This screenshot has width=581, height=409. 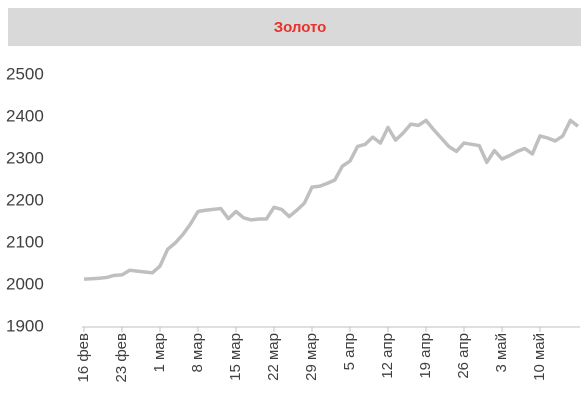 I want to click on y-tick-label: 2400, so click(x=25, y=115).